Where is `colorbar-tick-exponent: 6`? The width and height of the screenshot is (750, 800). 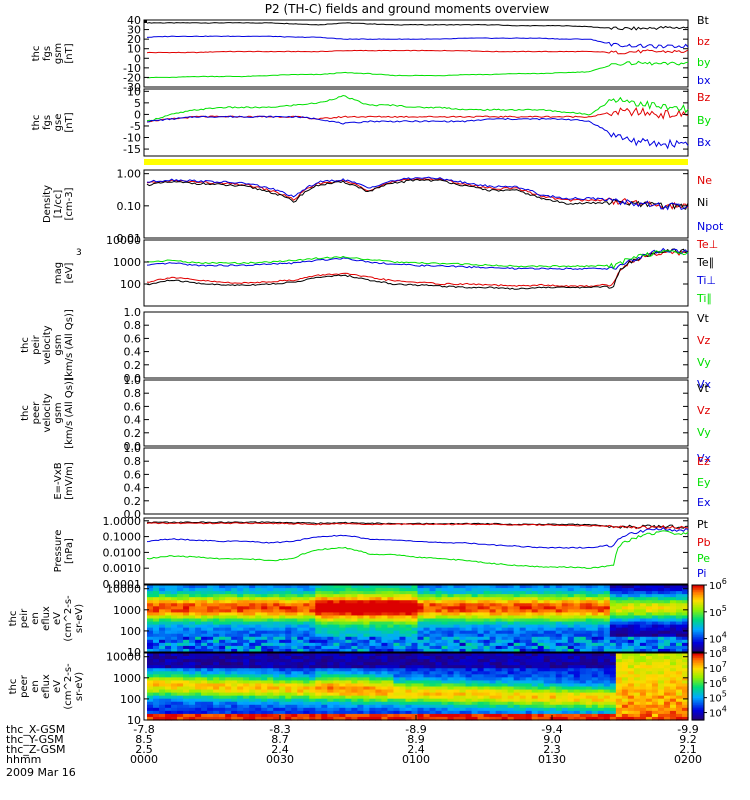 colorbar-tick-exponent: 6 is located at coordinates (724, 581).